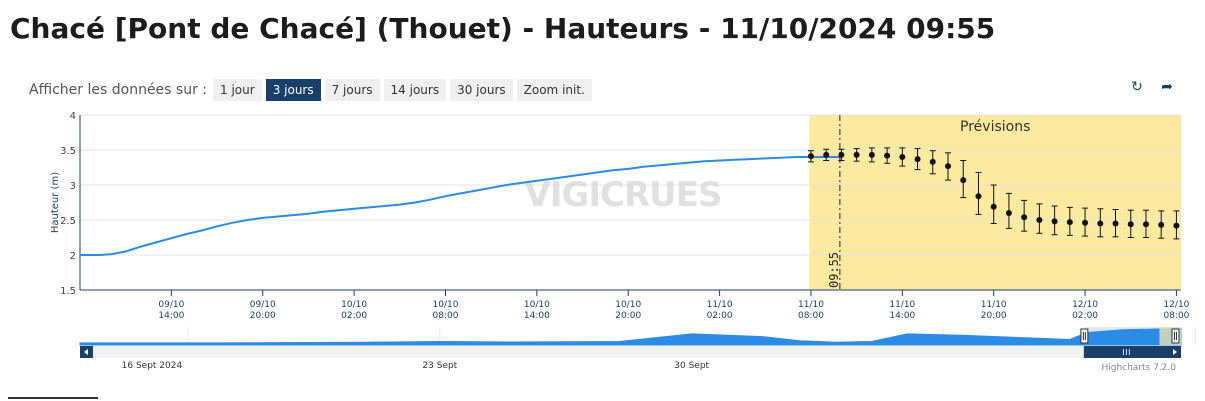 This screenshot has height=401, width=1205. I want to click on footer-rule, so click(53, 398).